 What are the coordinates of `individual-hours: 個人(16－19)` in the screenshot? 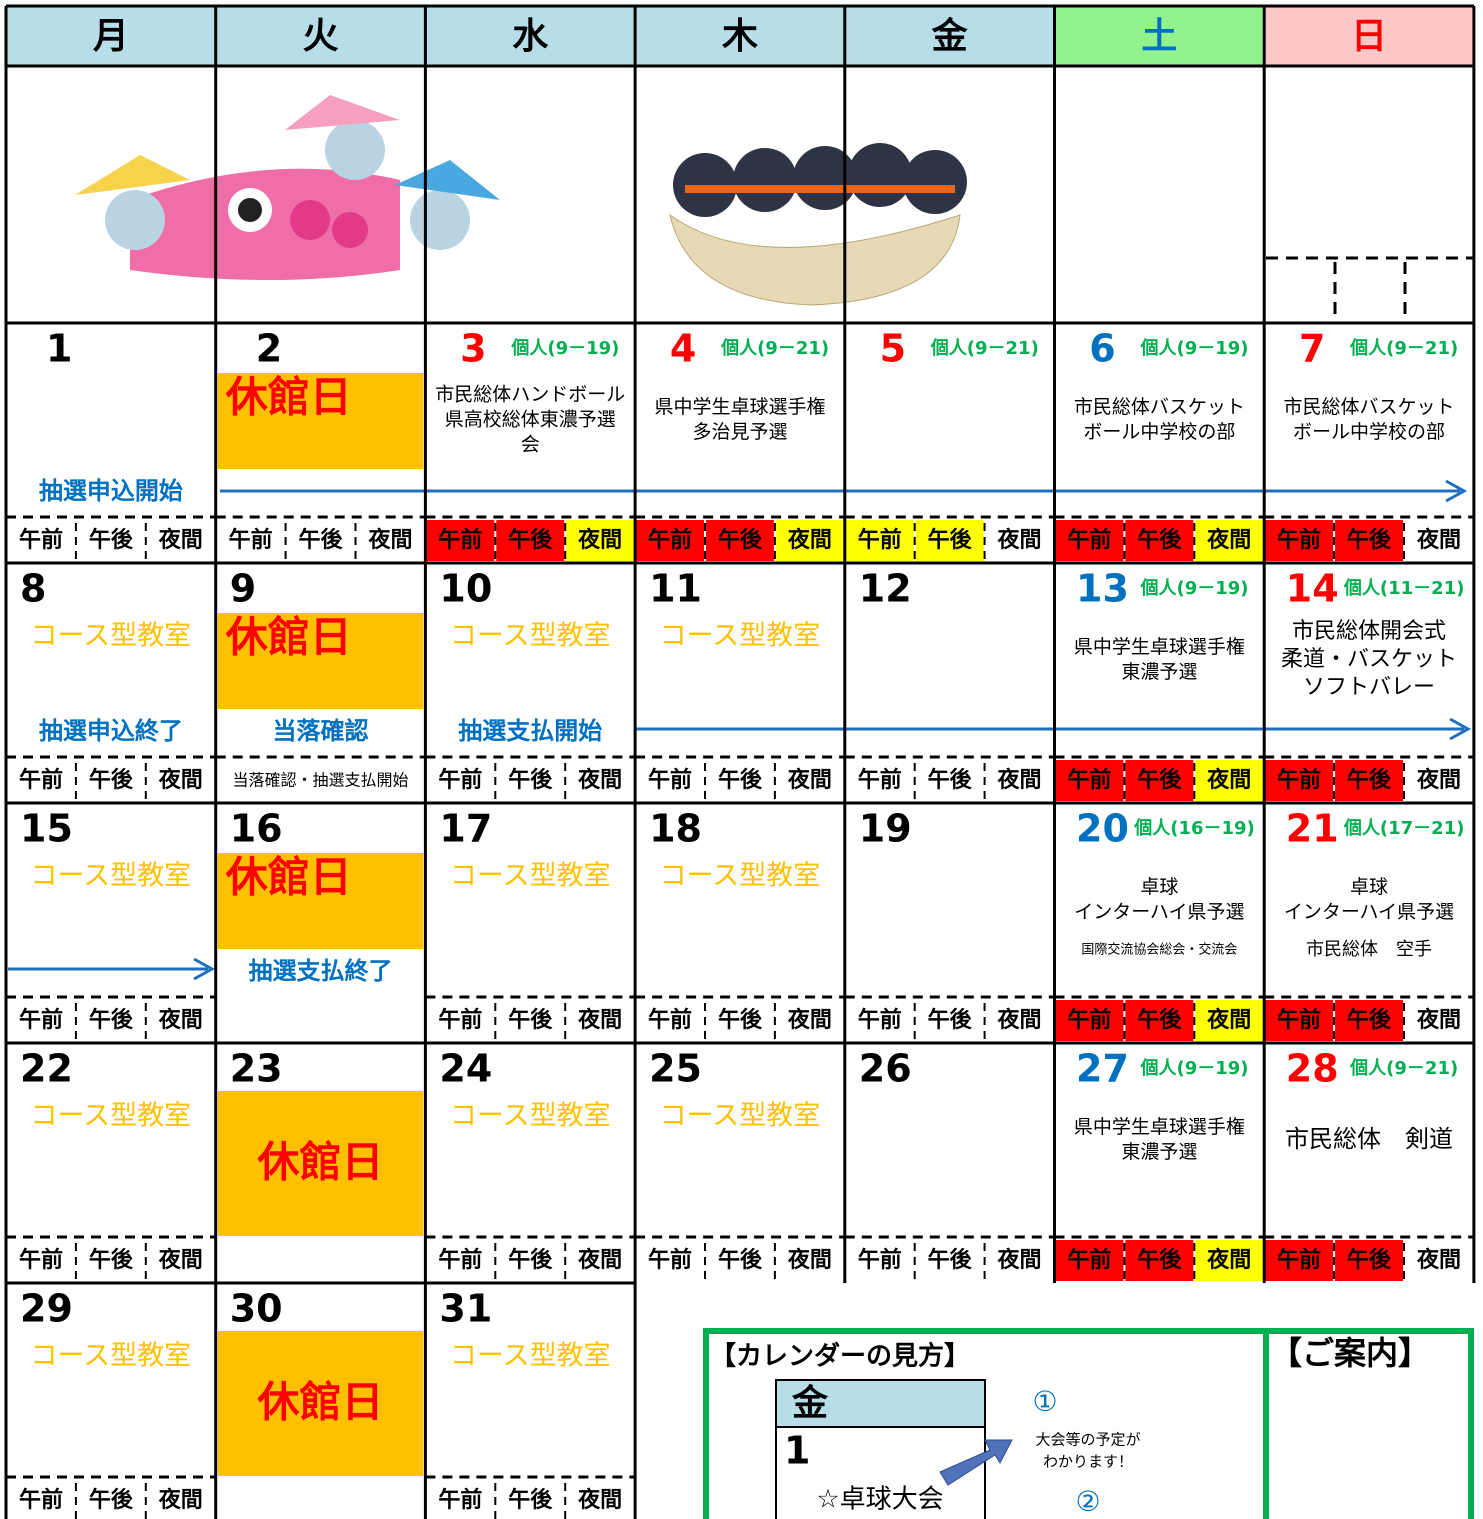 It's located at (1194, 828).